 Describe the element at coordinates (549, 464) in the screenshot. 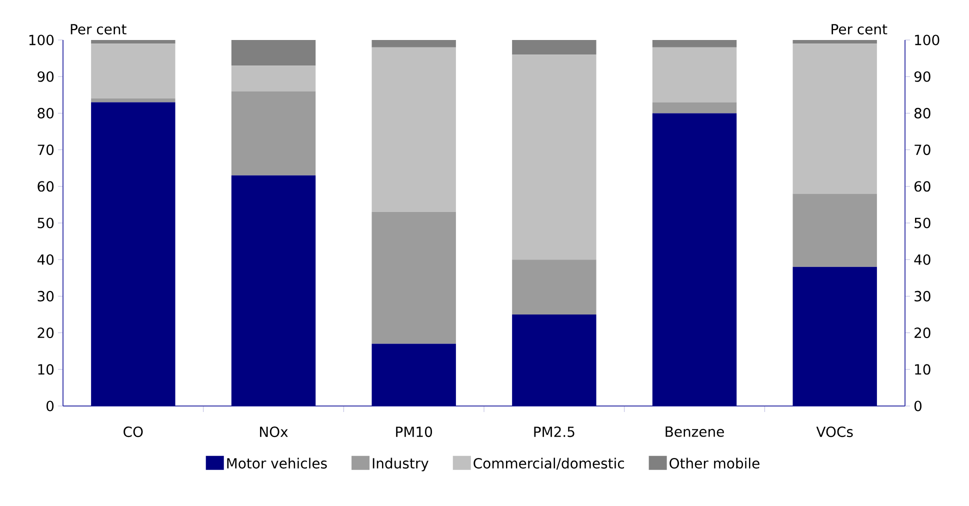

I see `legend-label: Commercial/domestic` at that location.